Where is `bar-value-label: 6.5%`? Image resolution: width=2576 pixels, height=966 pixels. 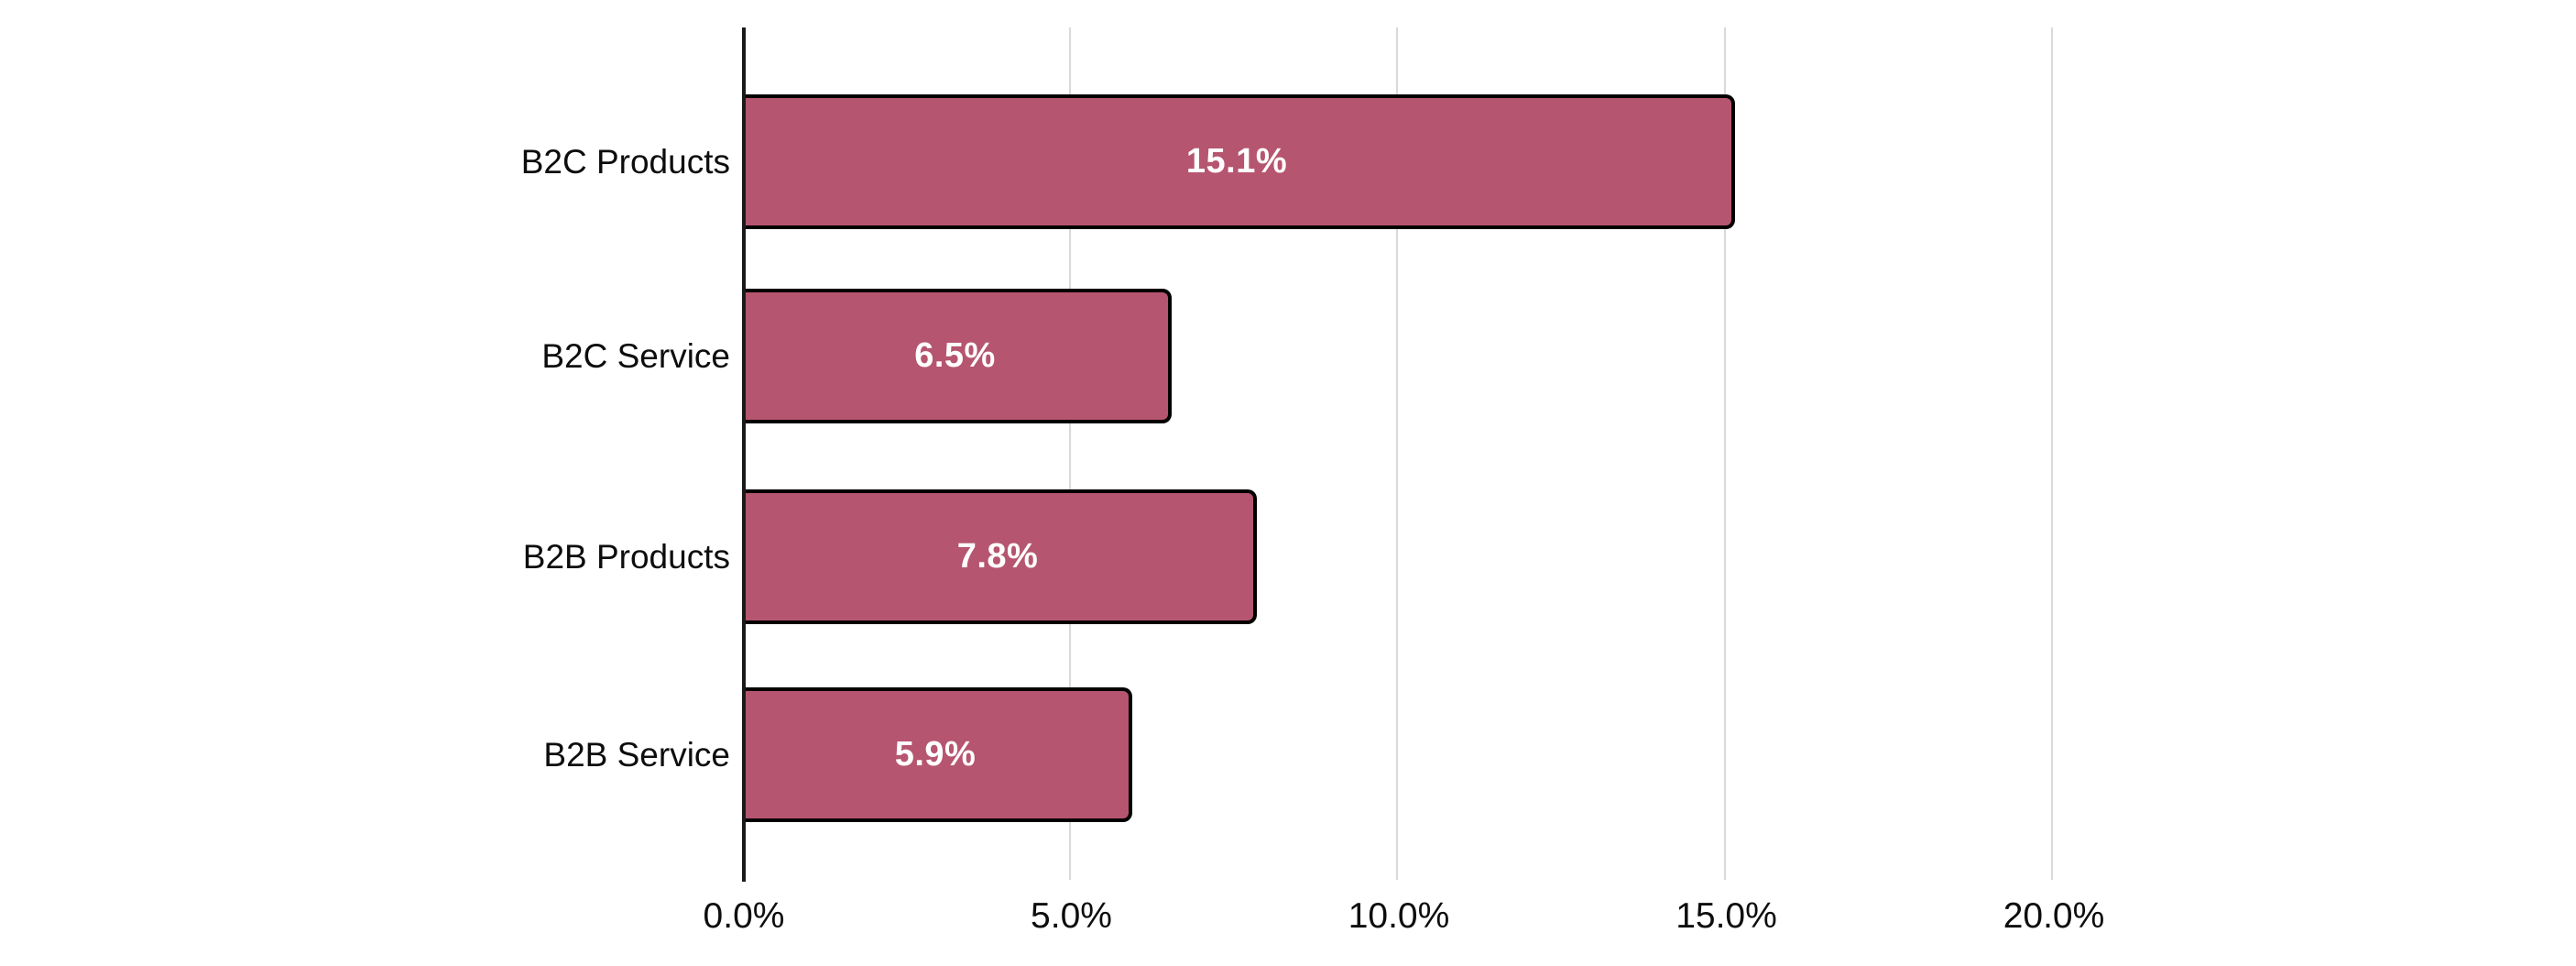
bar-value-label: 6.5% is located at coordinates (955, 355).